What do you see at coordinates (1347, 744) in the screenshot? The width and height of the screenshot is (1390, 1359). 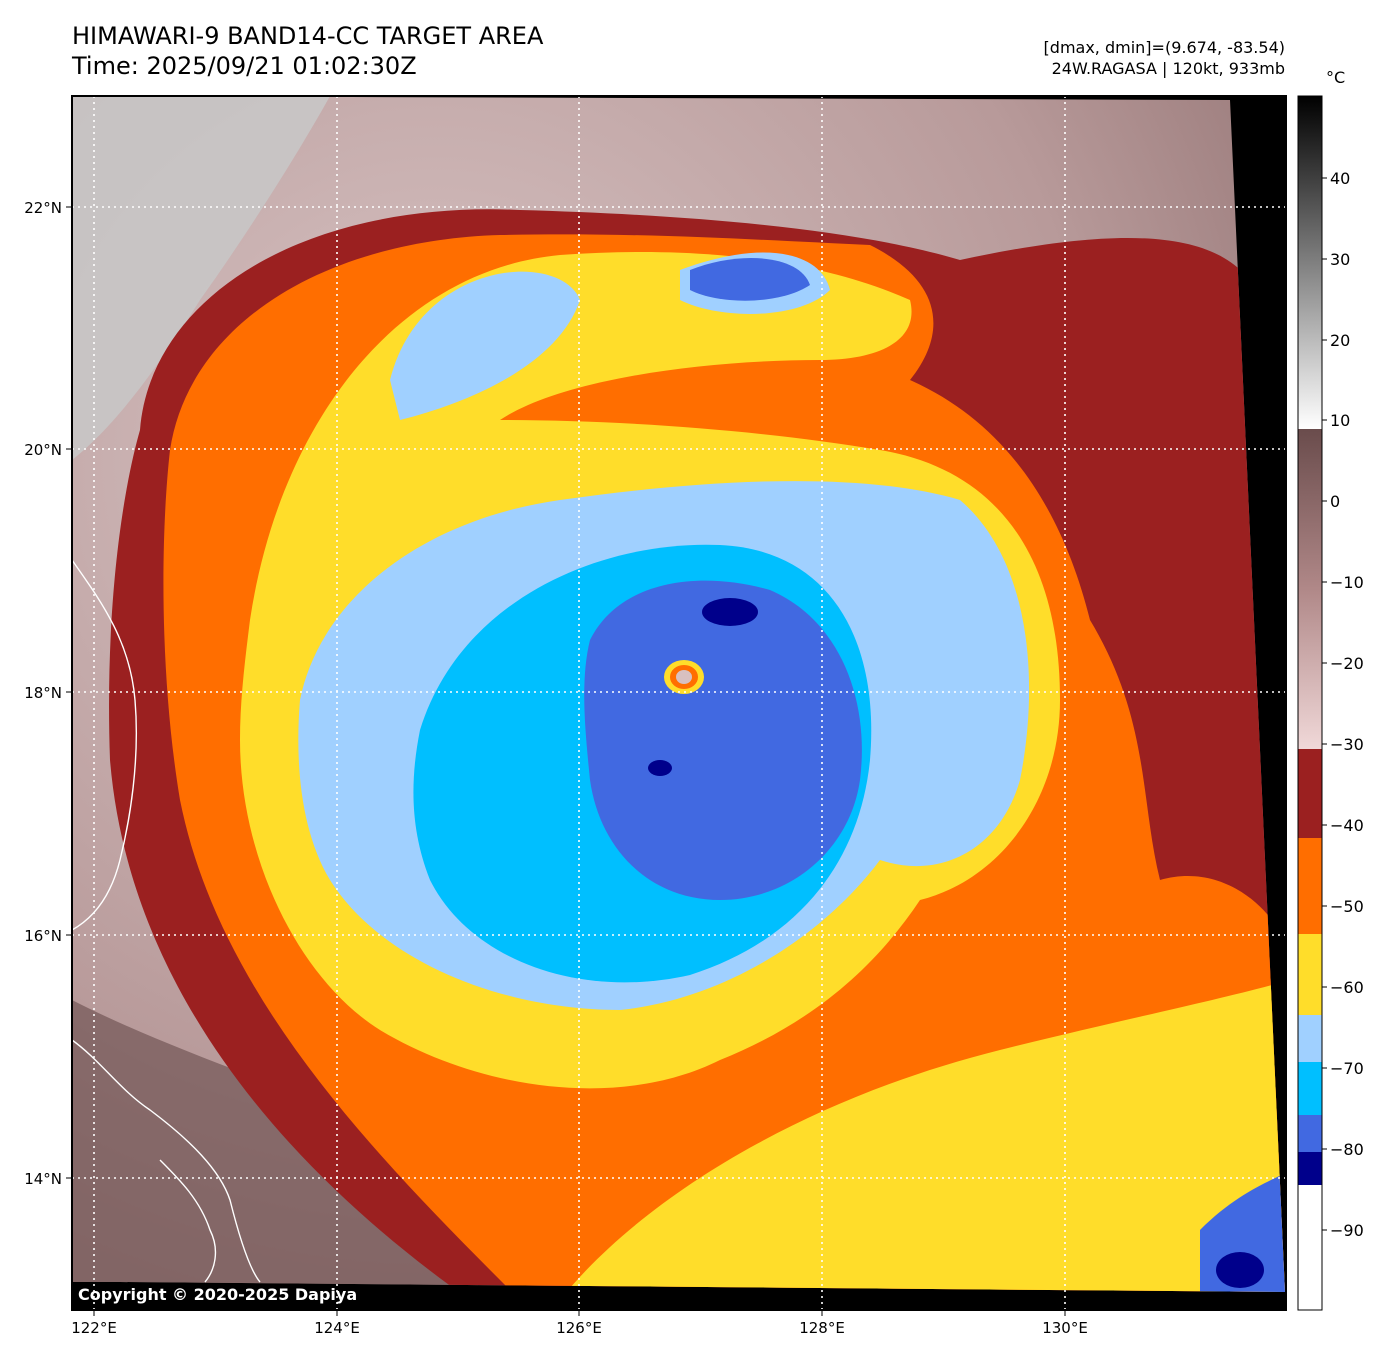 I see `colorbar-tick-minus-30: −30` at bounding box center [1347, 744].